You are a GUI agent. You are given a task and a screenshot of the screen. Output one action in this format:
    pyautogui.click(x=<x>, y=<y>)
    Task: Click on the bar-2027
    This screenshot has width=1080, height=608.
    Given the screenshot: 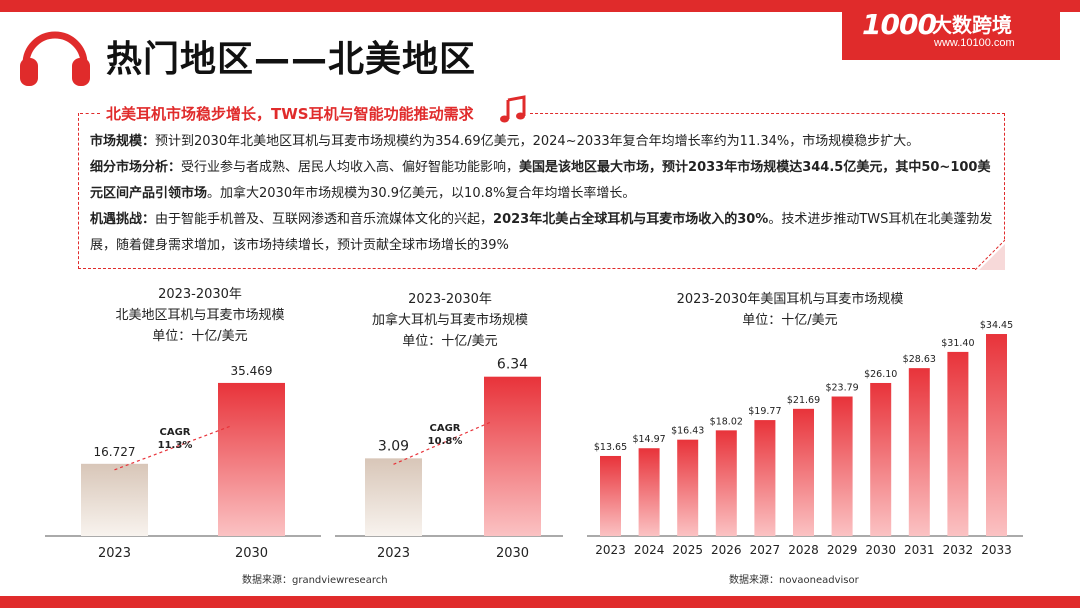 What is the action you would take?
    pyautogui.click(x=765, y=478)
    